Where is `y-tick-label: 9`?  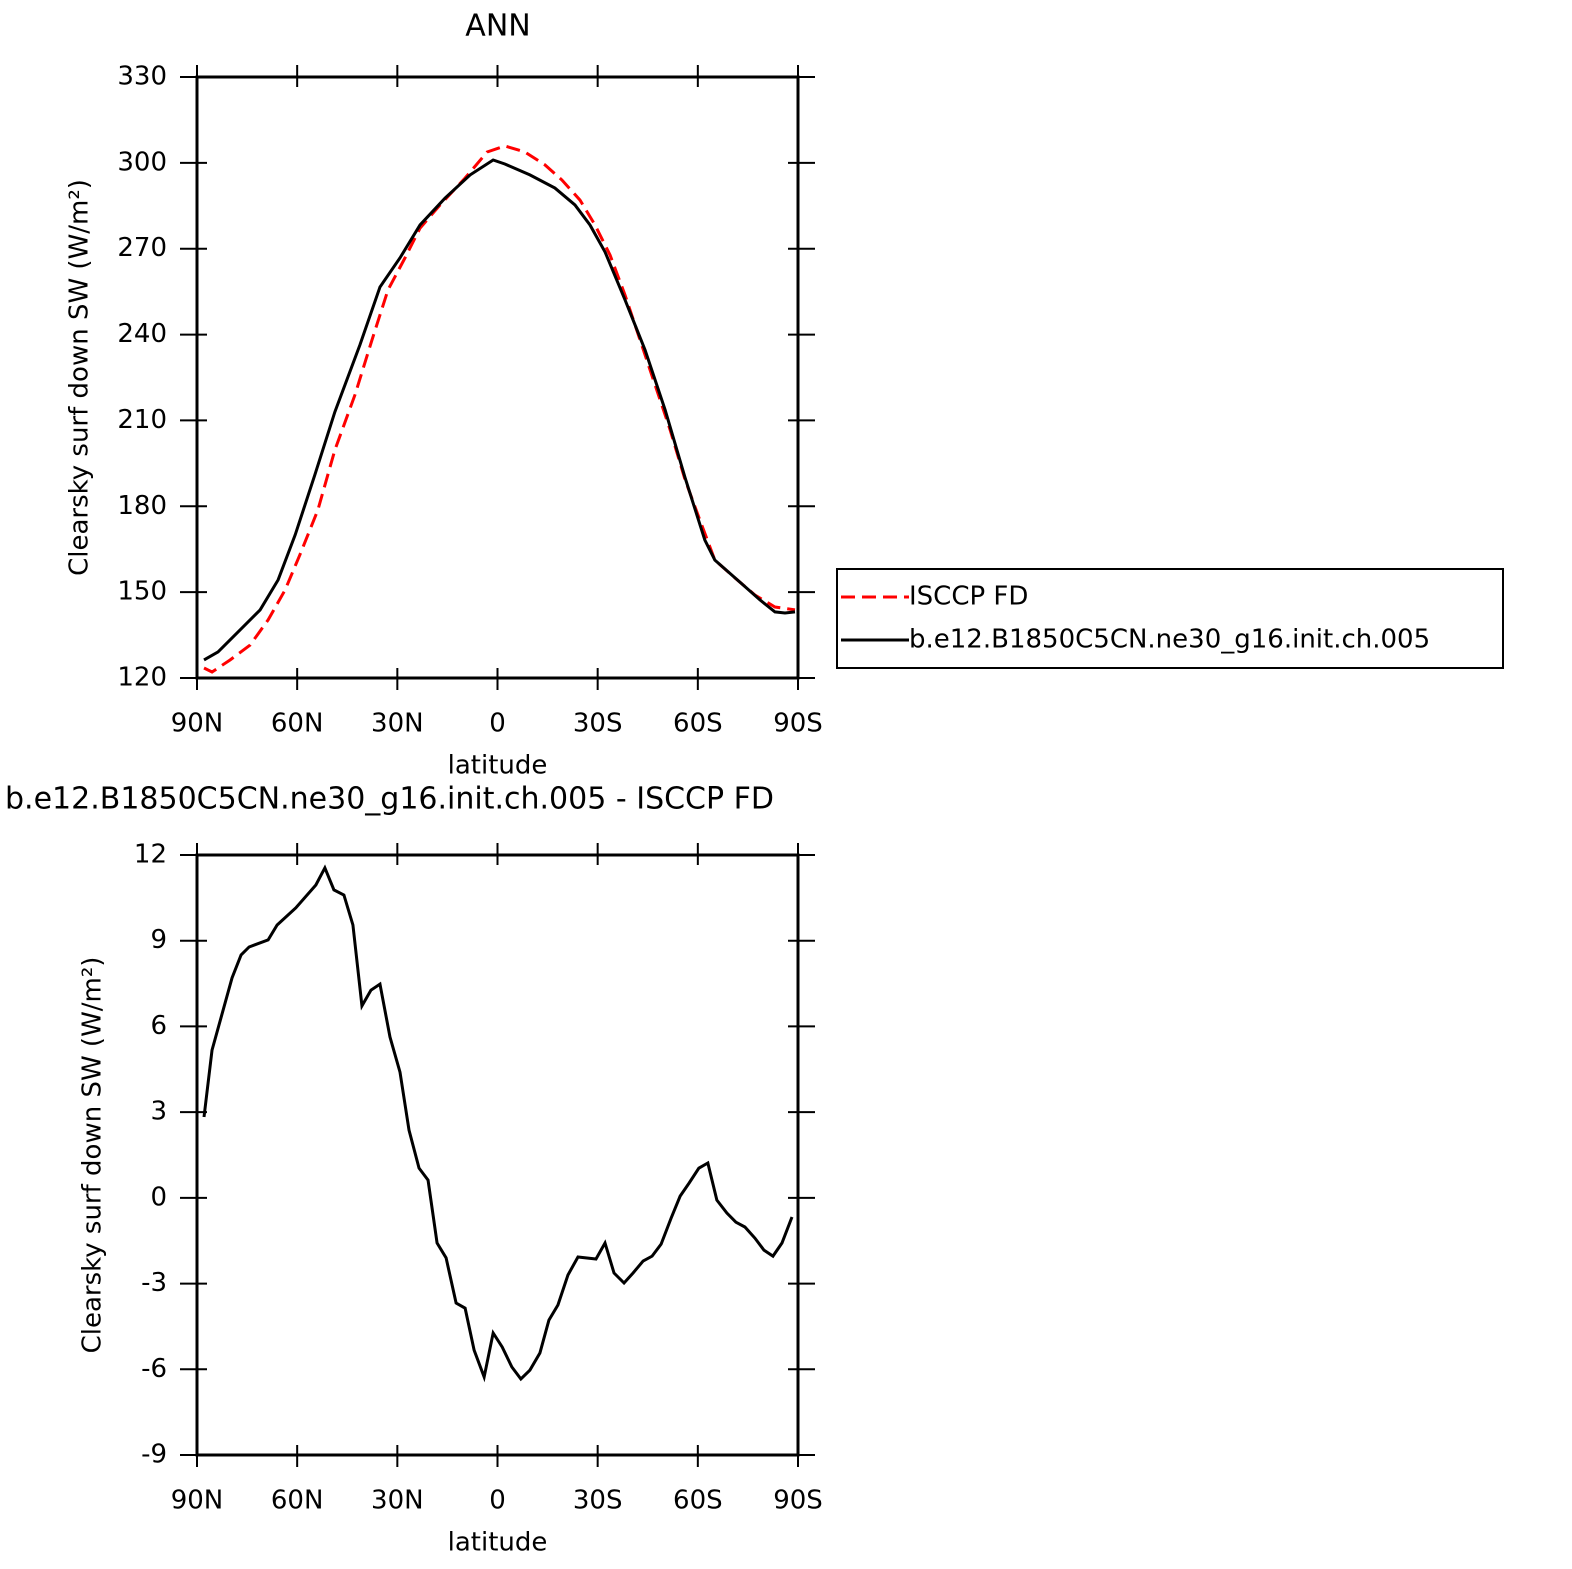 y-tick-label: 9 is located at coordinates (158, 940).